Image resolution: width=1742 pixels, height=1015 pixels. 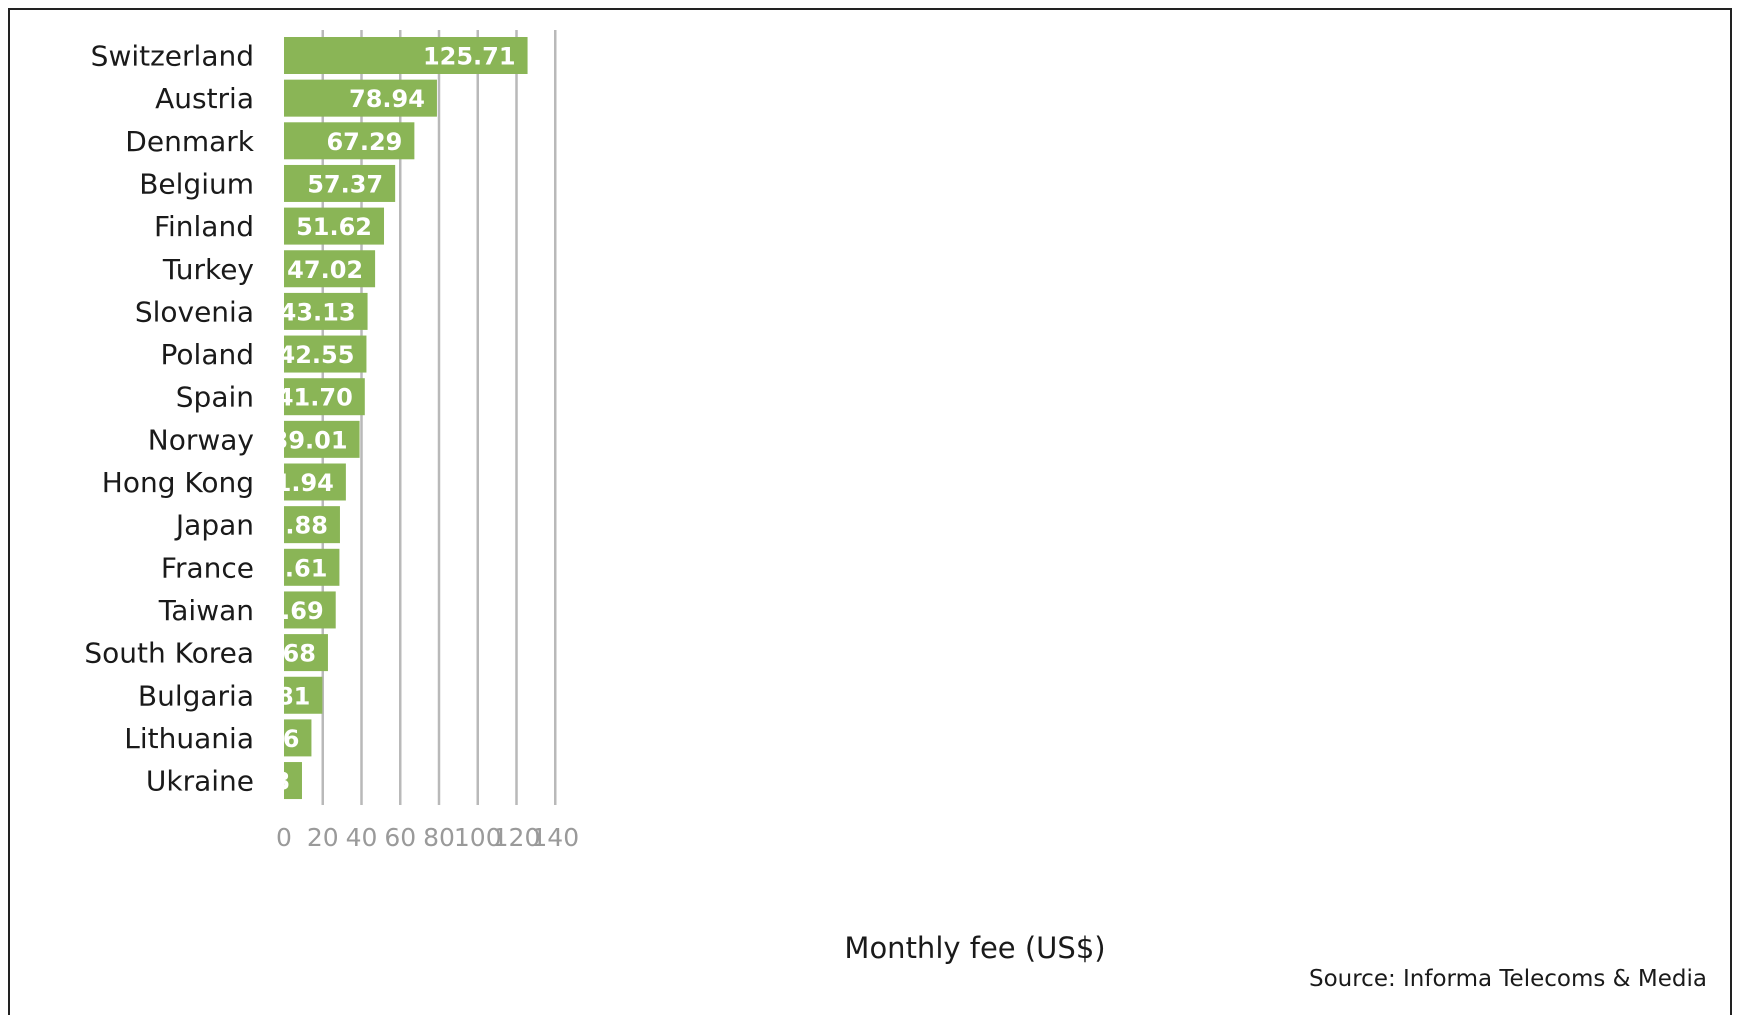 I want to click on x-tick-label: 80, so click(x=439, y=837).